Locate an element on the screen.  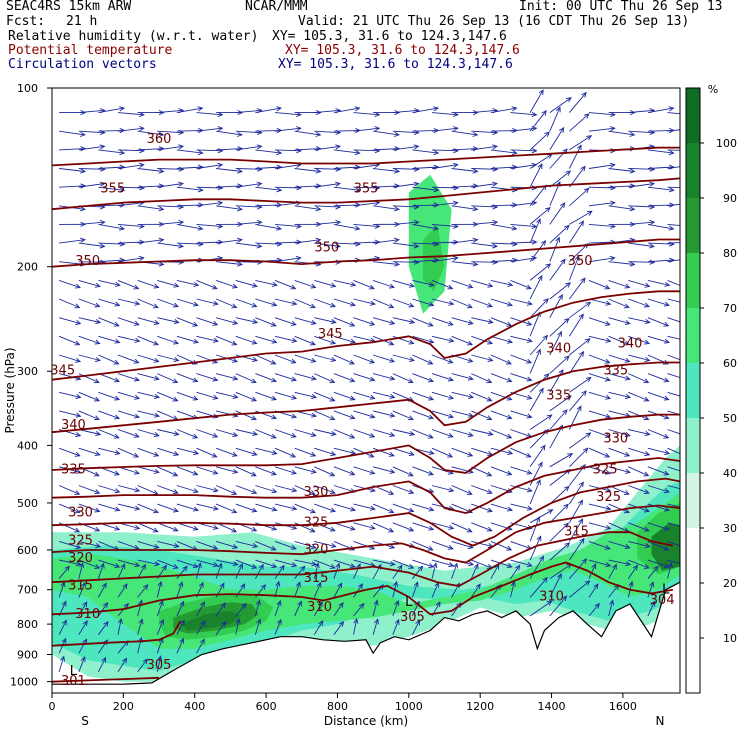
org-name: NCAR/MMM is located at coordinates (276, 7).